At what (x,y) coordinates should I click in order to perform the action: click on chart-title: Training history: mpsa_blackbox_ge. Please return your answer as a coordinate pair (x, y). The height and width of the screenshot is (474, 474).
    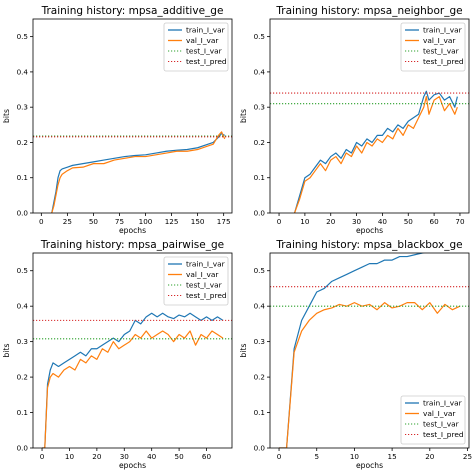
    Looking at the image, I should click on (368, 245).